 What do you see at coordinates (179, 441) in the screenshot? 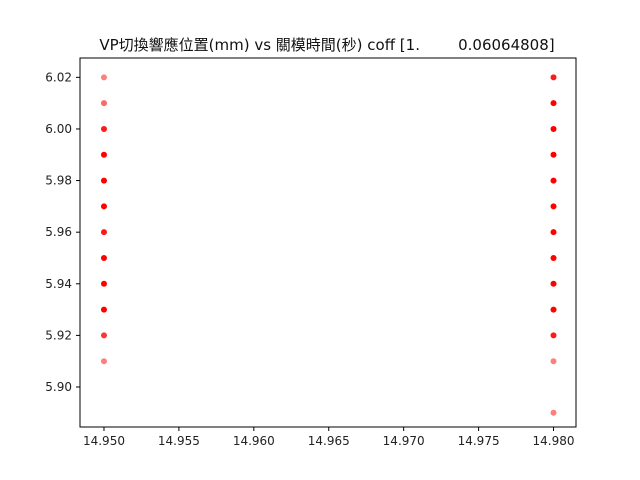
I see `x-tick-label: 14.955` at bounding box center [179, 441].